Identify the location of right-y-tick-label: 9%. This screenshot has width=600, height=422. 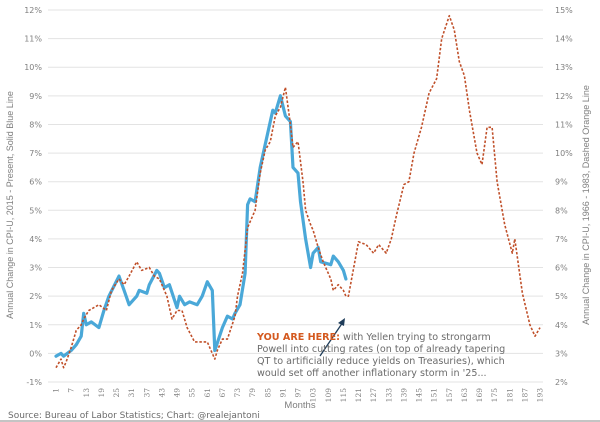
(561, 182).